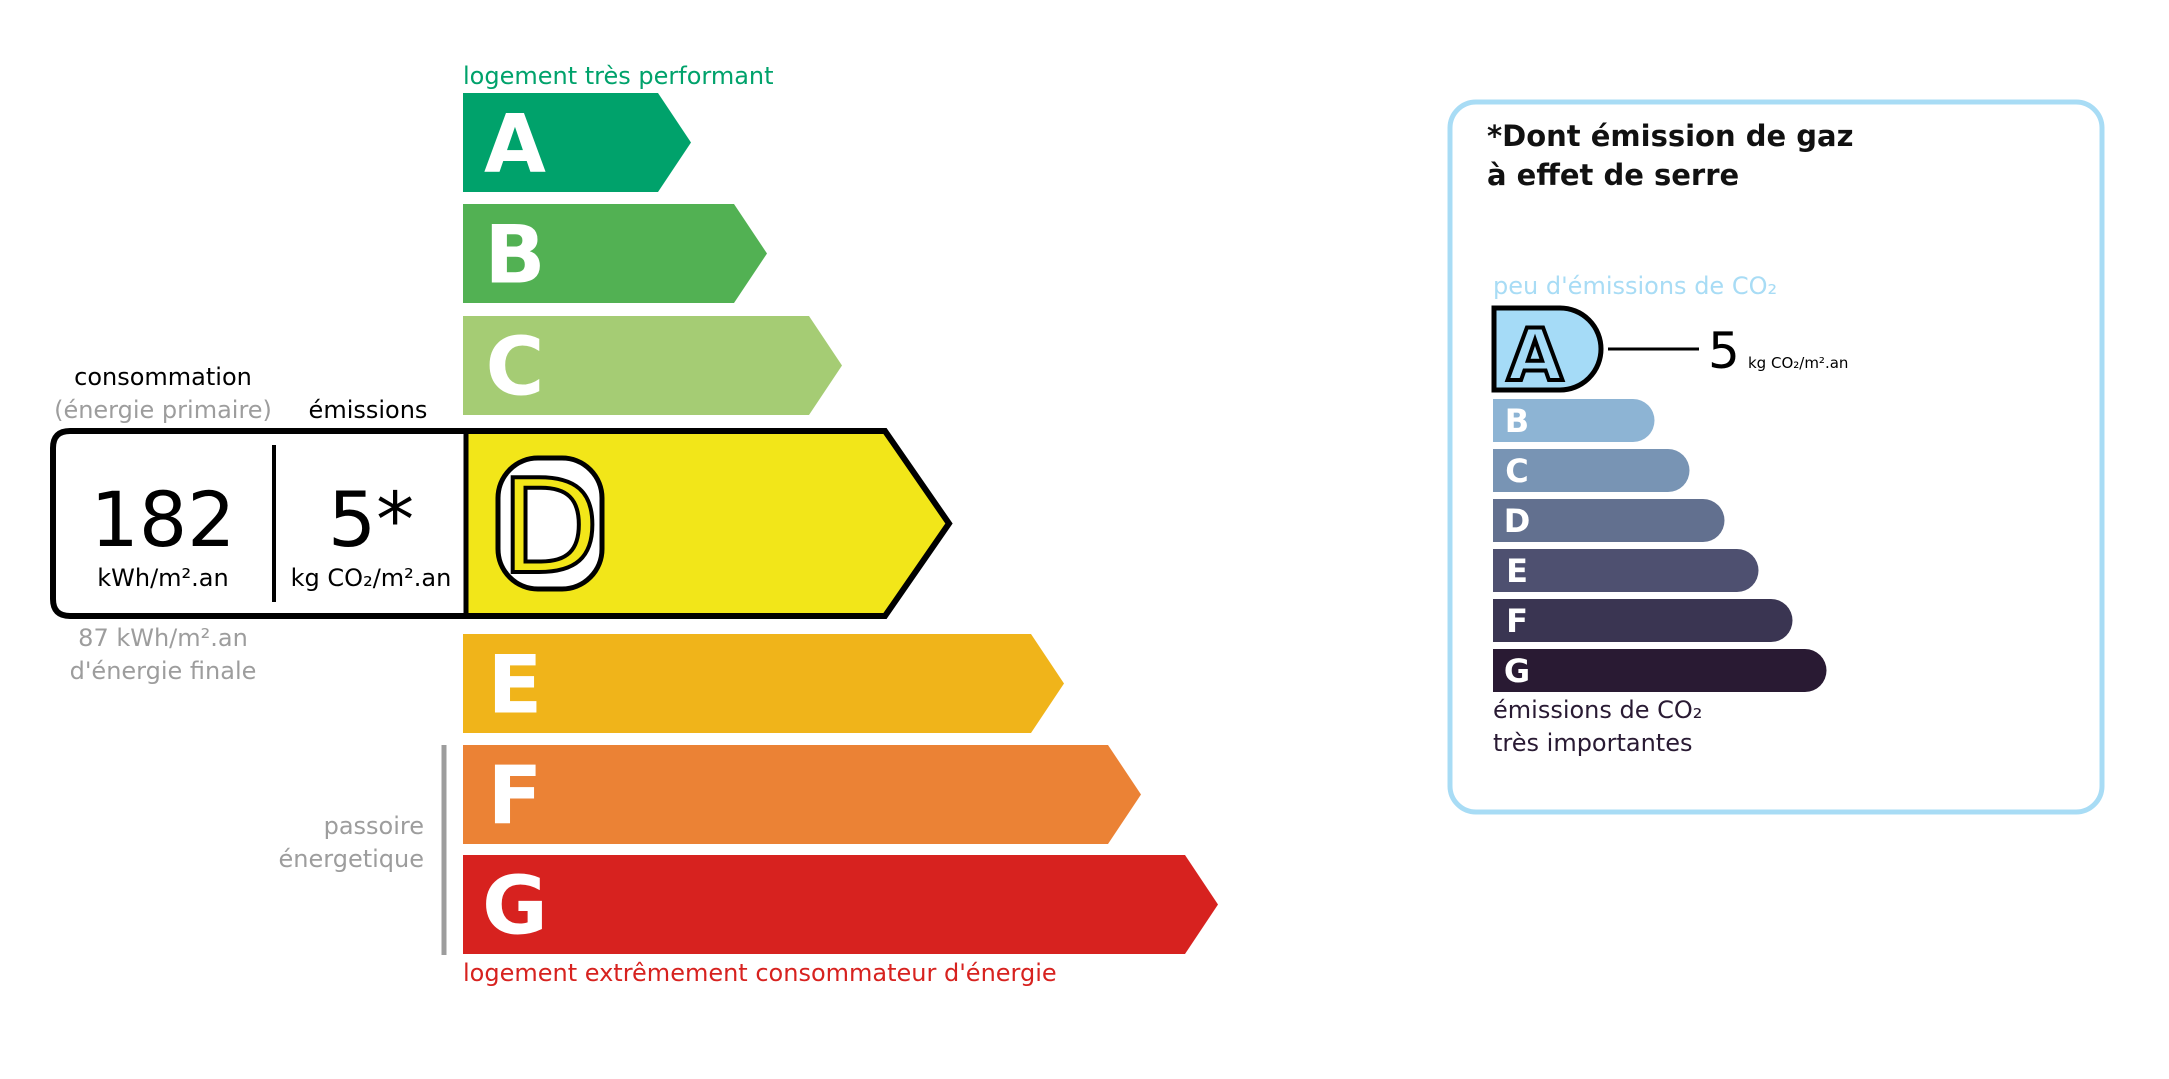 This screenshot has height=1079, width=2169. What do you see at coordinates (515, 906) in the screenshot?
I see `energy-letter-g: G` at bounding box center [515, 906].